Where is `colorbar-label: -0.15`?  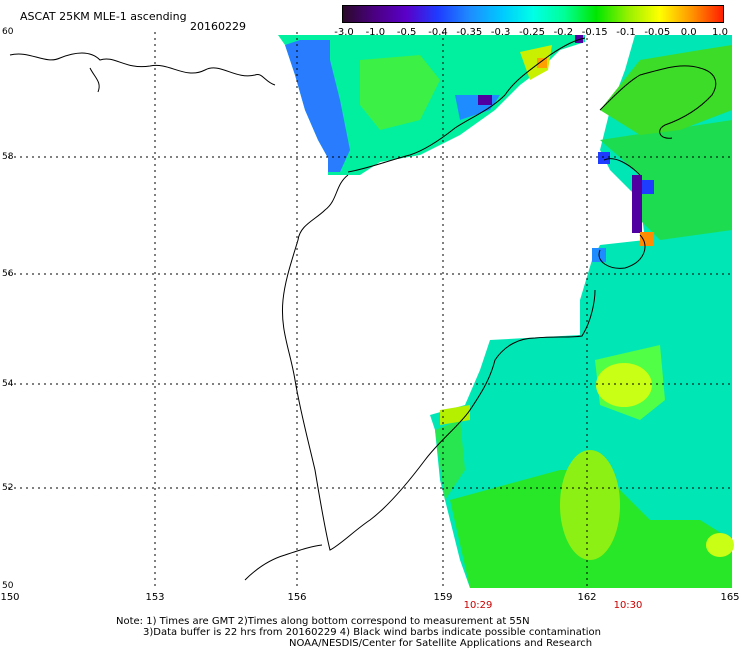
colorbar-label: -0.15 is located at coordinates (594, 32).